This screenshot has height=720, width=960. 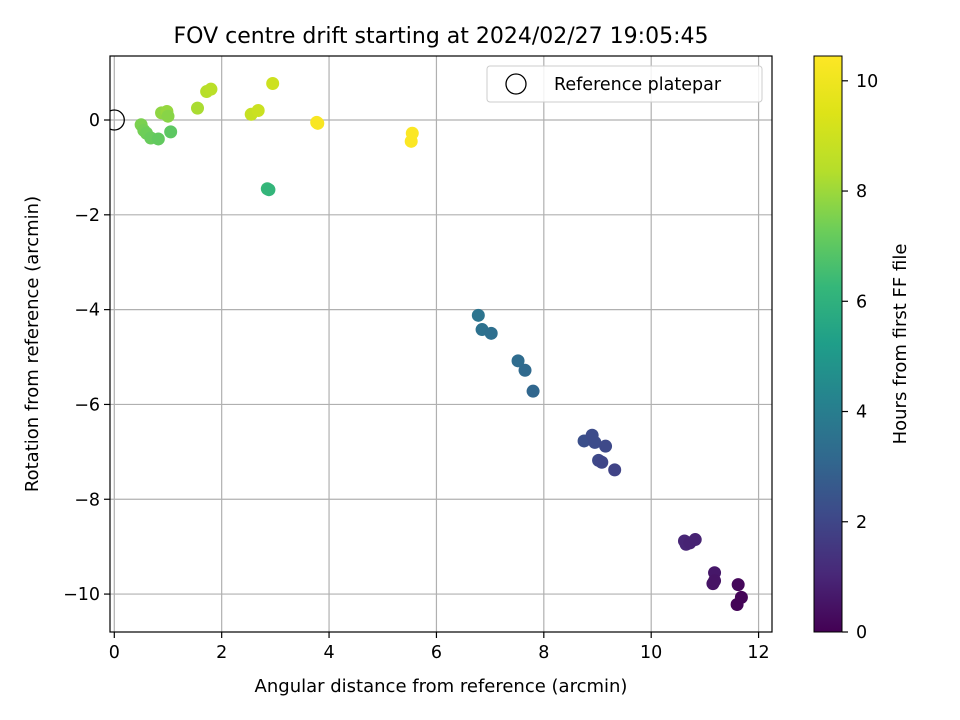 I want to click on colorbar-tick-label: 0, so click(x=861, y=633).